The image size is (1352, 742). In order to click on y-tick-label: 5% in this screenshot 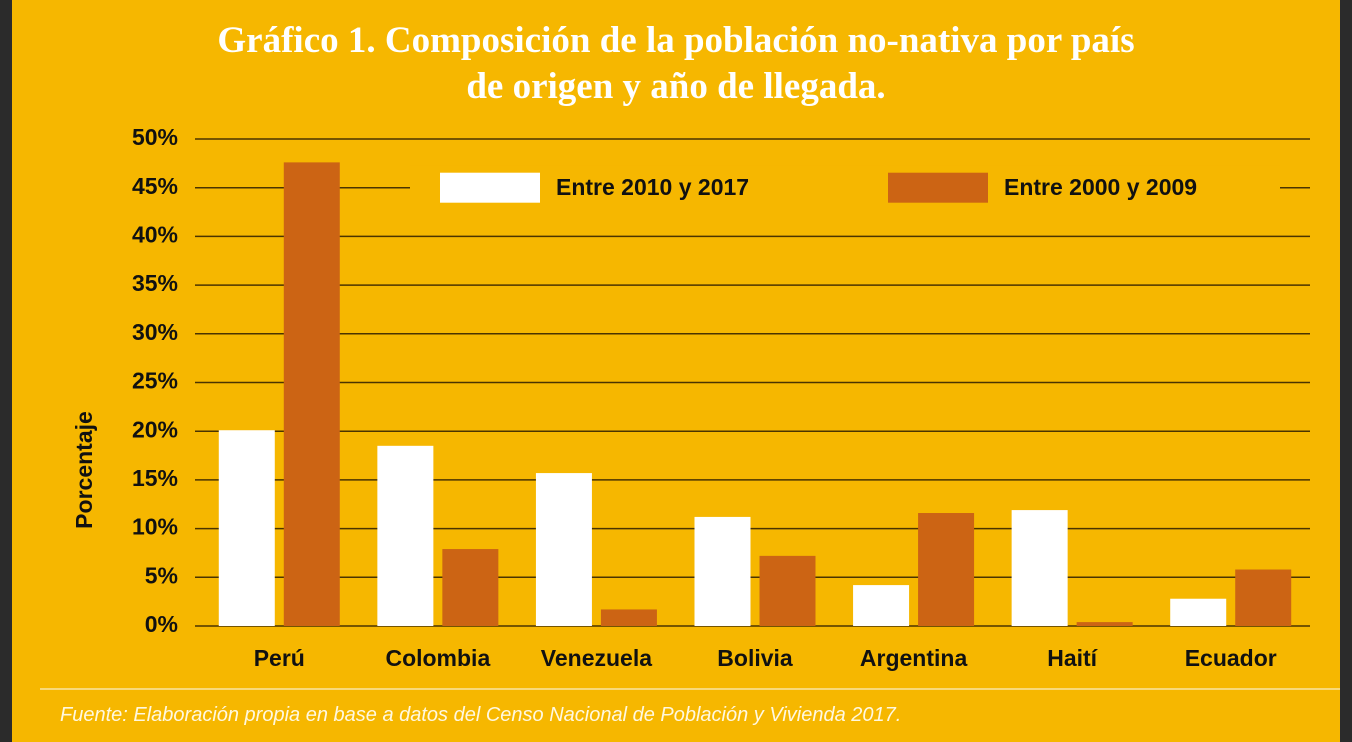, I will do `click(161, 575)`.